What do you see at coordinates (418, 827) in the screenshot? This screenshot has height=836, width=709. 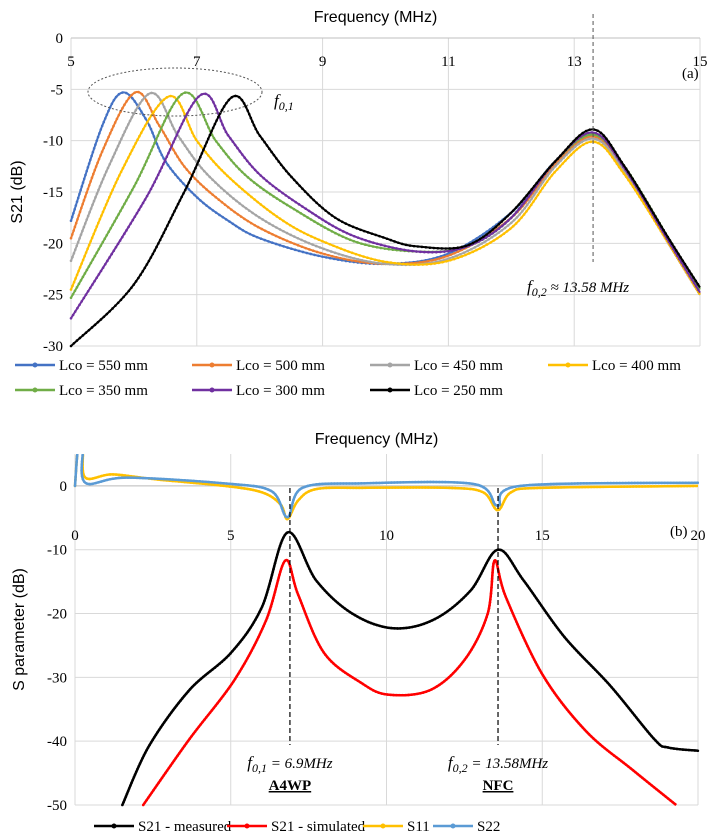 I see `legend-label: S11` at bounding box center [418, 827].